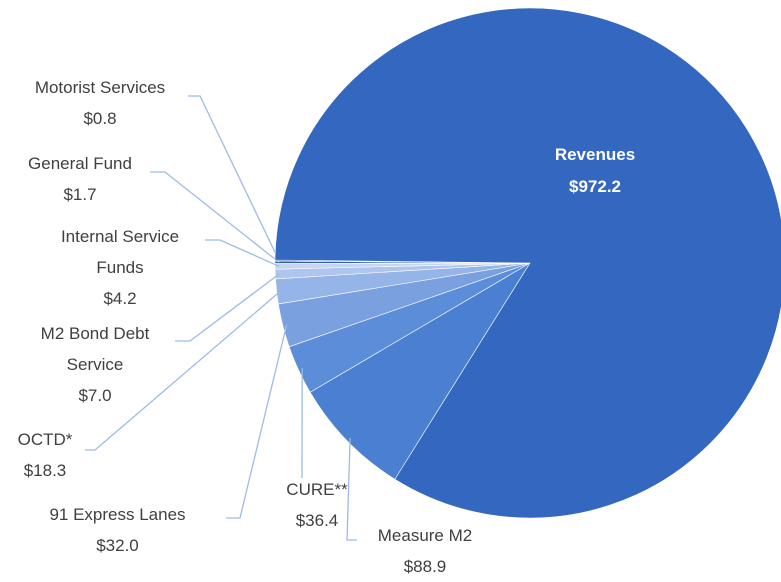  I want to click on slice-label: 91 Express Lanes, so click(117, 514).